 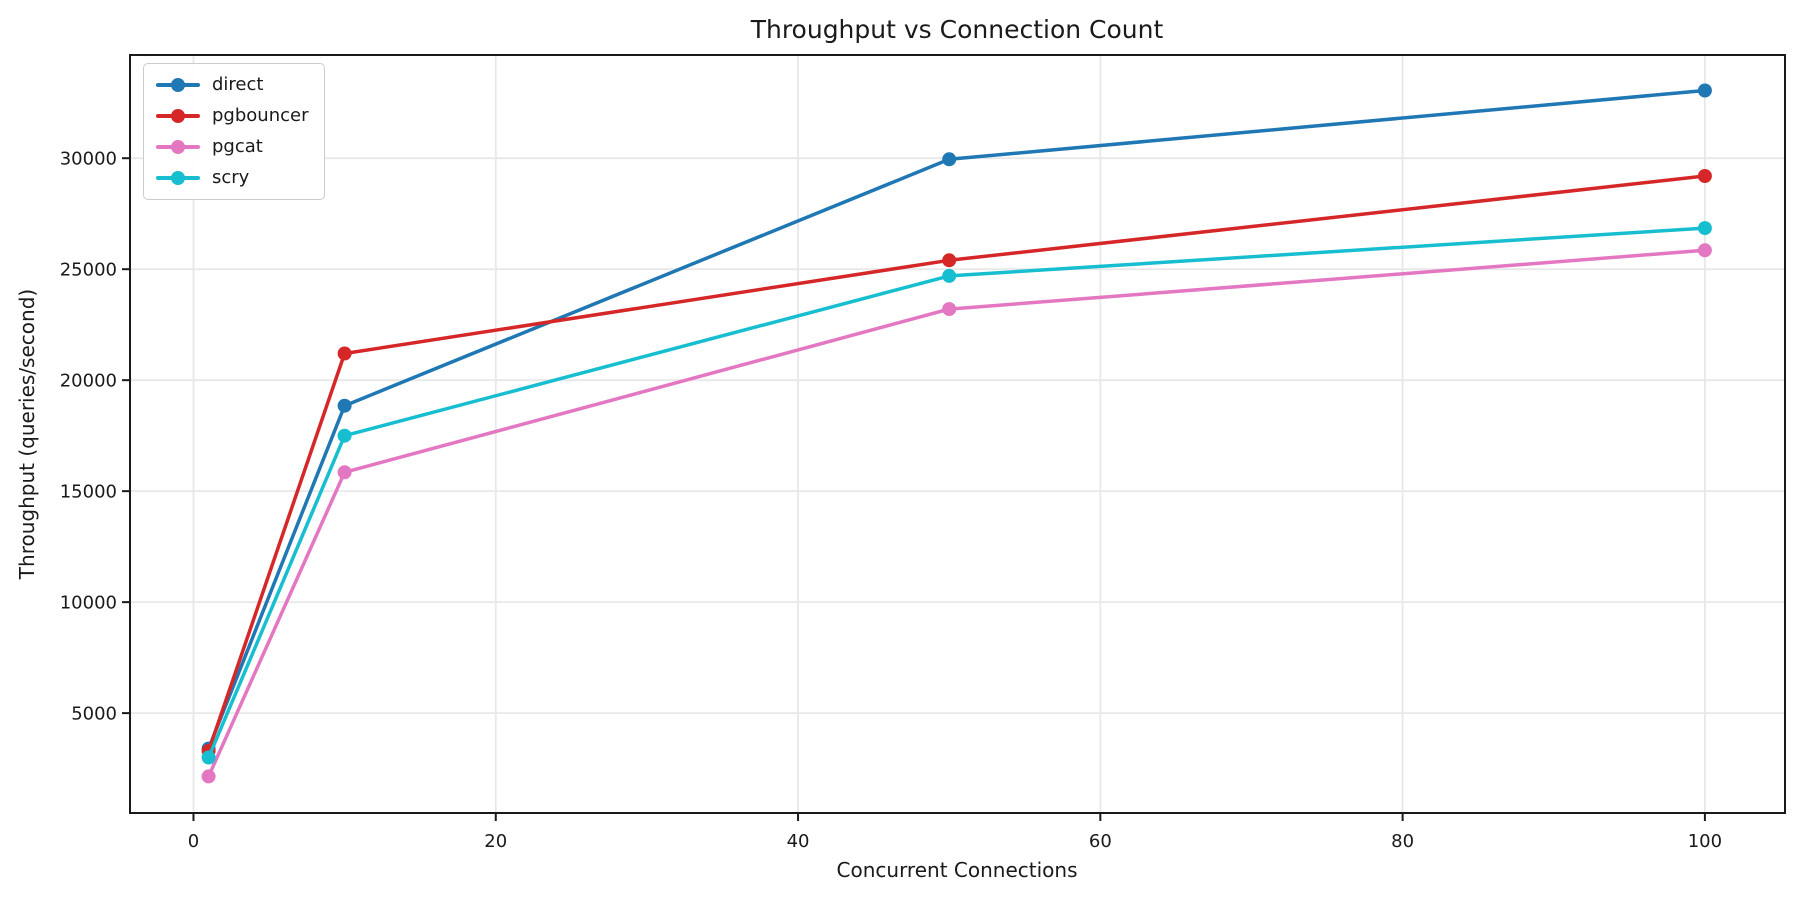 What do you see at coordinates (208, 757) in the screenshot?
I see `data-point-scry-x1` at bounding box center [208, 757].